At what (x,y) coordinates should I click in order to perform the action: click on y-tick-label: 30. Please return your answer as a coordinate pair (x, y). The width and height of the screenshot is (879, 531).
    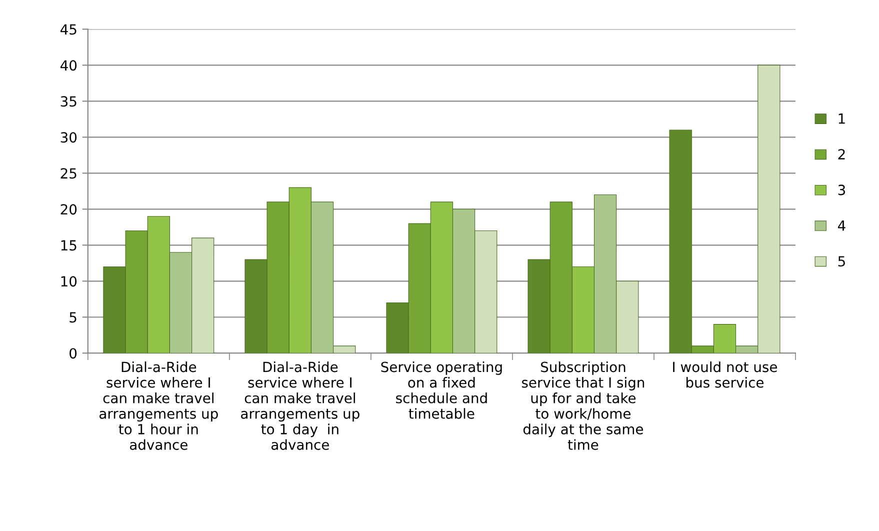
    Looking at the image, I should click on (68, 137).